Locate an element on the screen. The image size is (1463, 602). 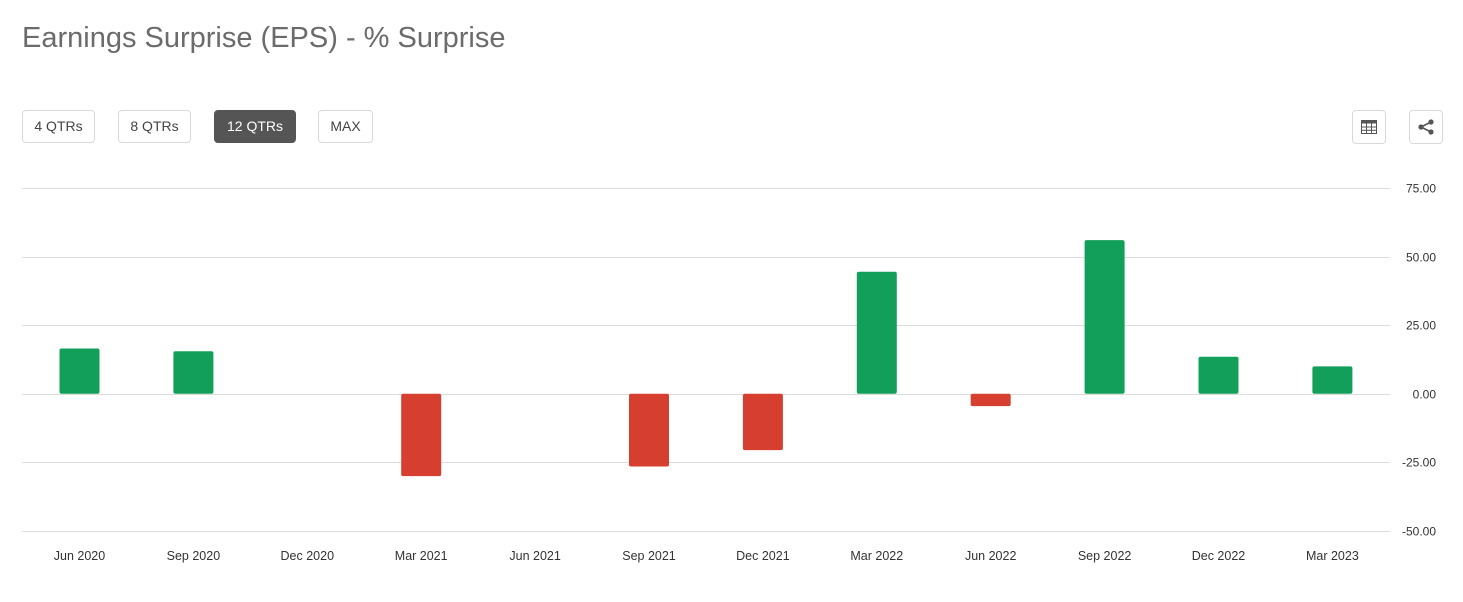
x-tick-label: Jun 2022 is located at coordinates (990, 556).